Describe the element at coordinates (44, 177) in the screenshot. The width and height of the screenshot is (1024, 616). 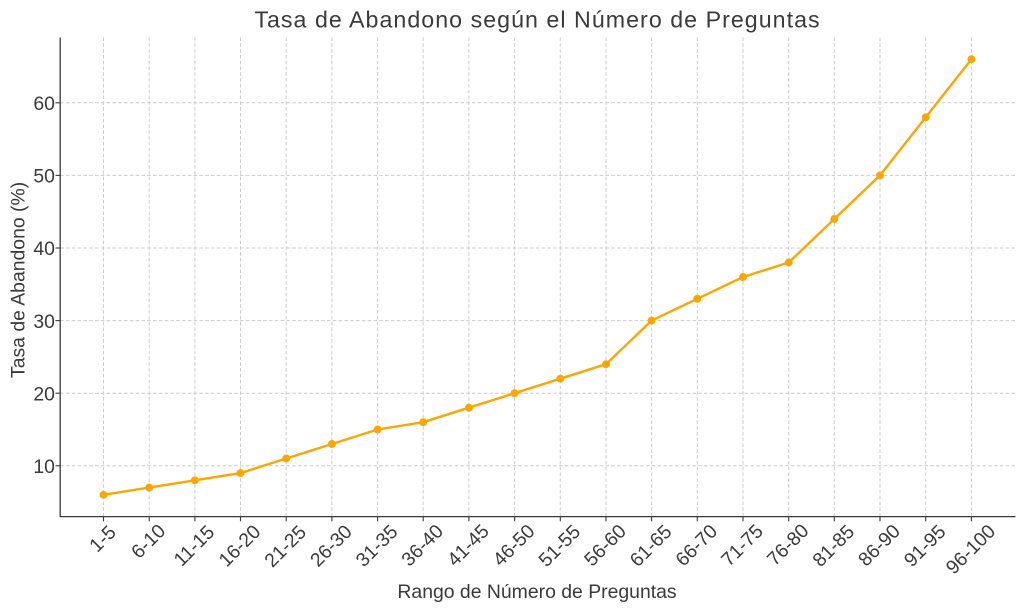
I see `svg-text: 50` at that location.